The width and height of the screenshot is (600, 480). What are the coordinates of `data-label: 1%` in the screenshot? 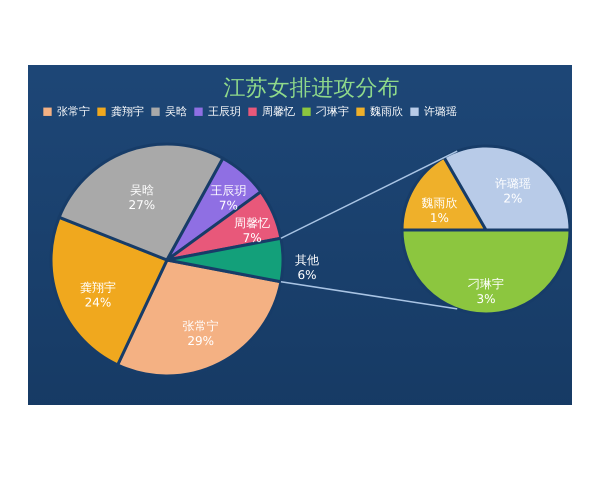 It's located at (439, 218).